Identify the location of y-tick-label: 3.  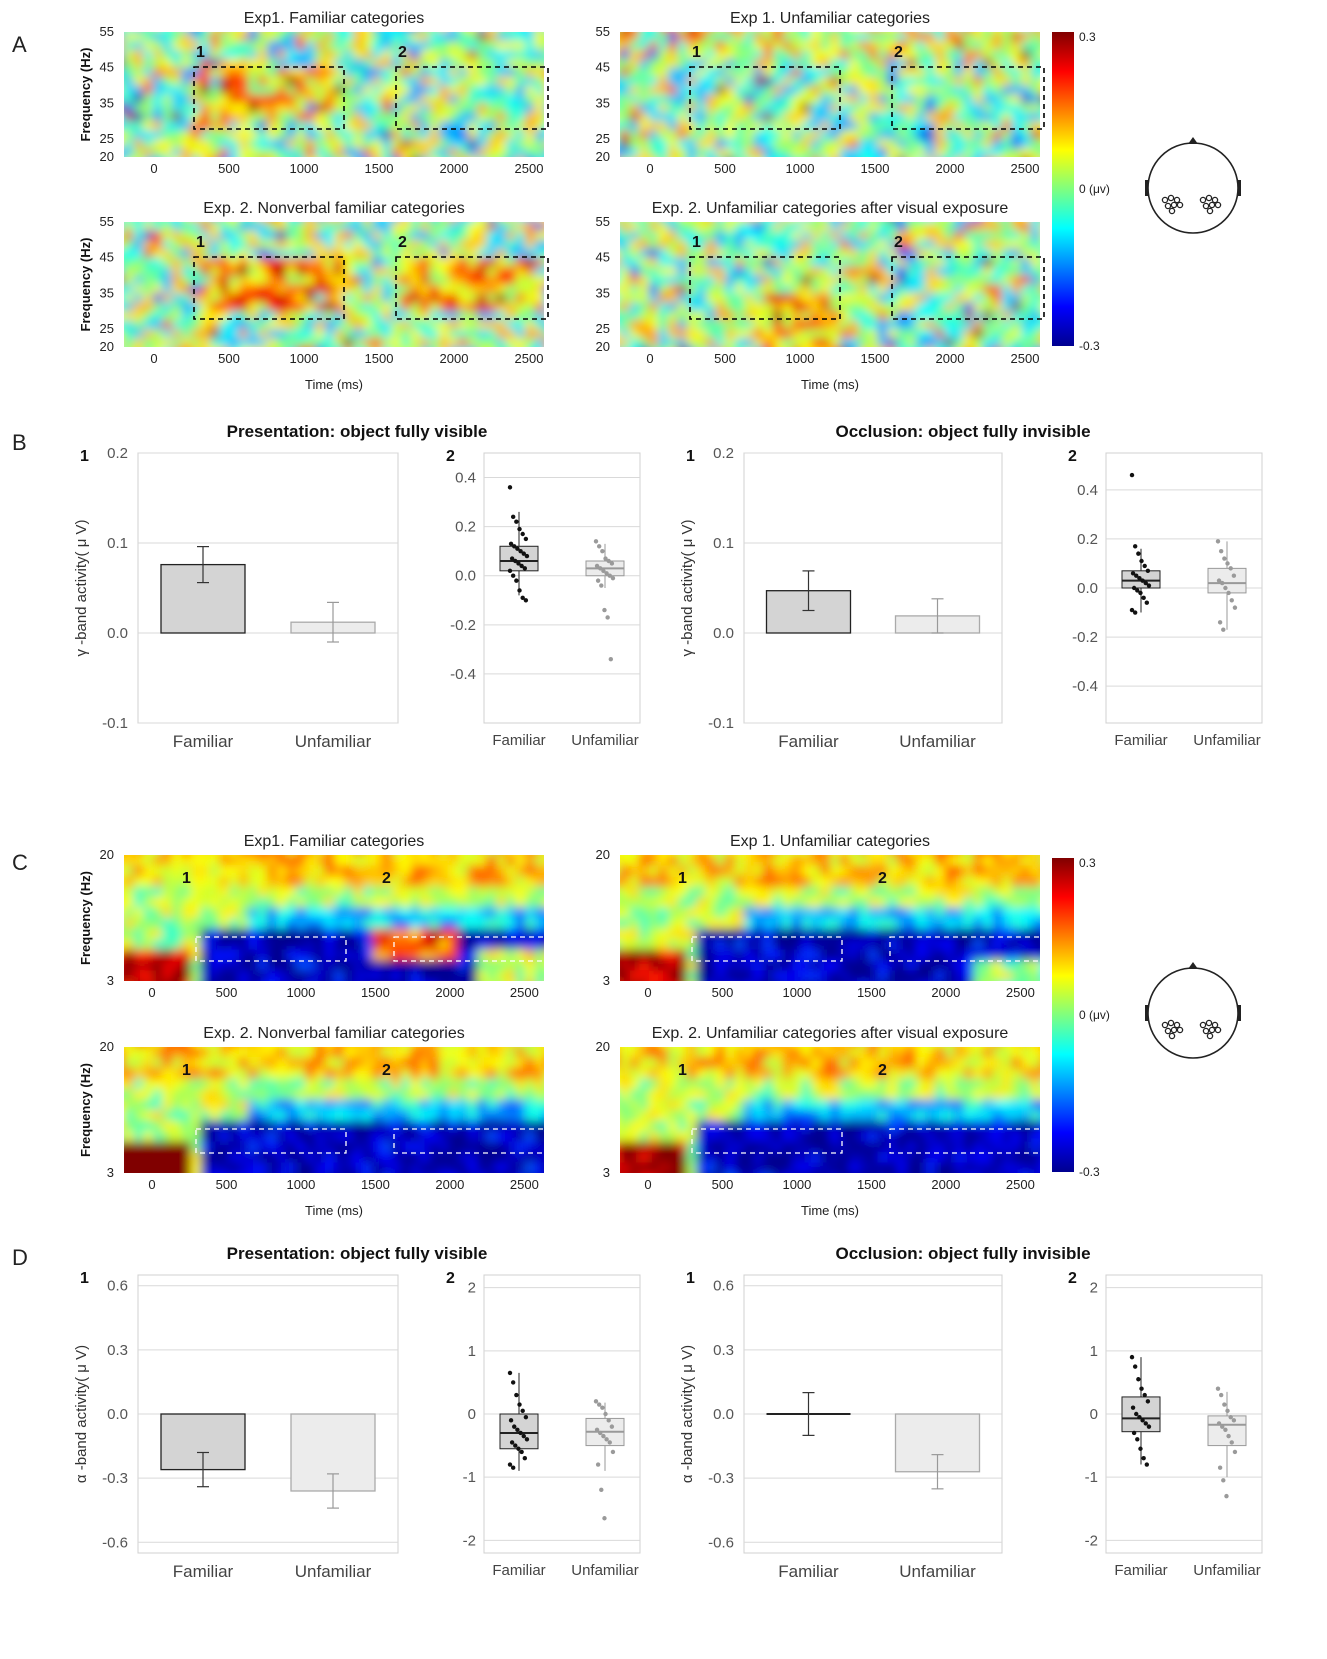
(110, 980).